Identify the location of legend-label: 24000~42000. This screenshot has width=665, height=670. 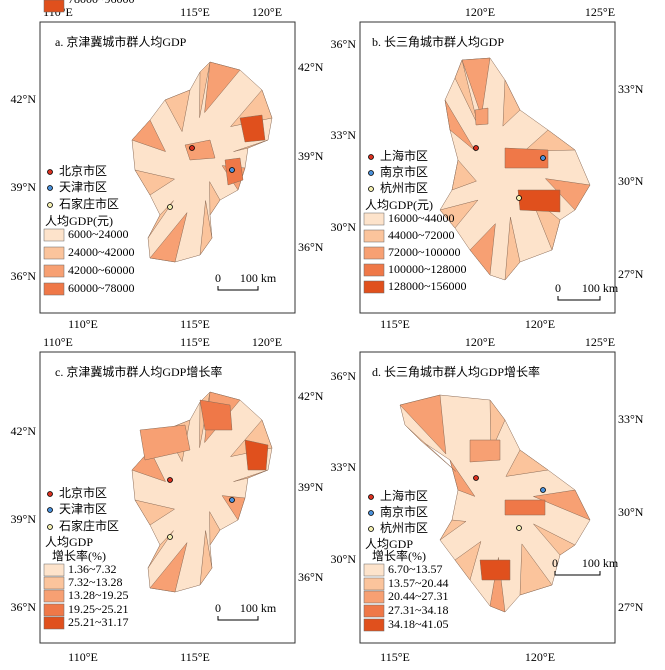
(101, 252).